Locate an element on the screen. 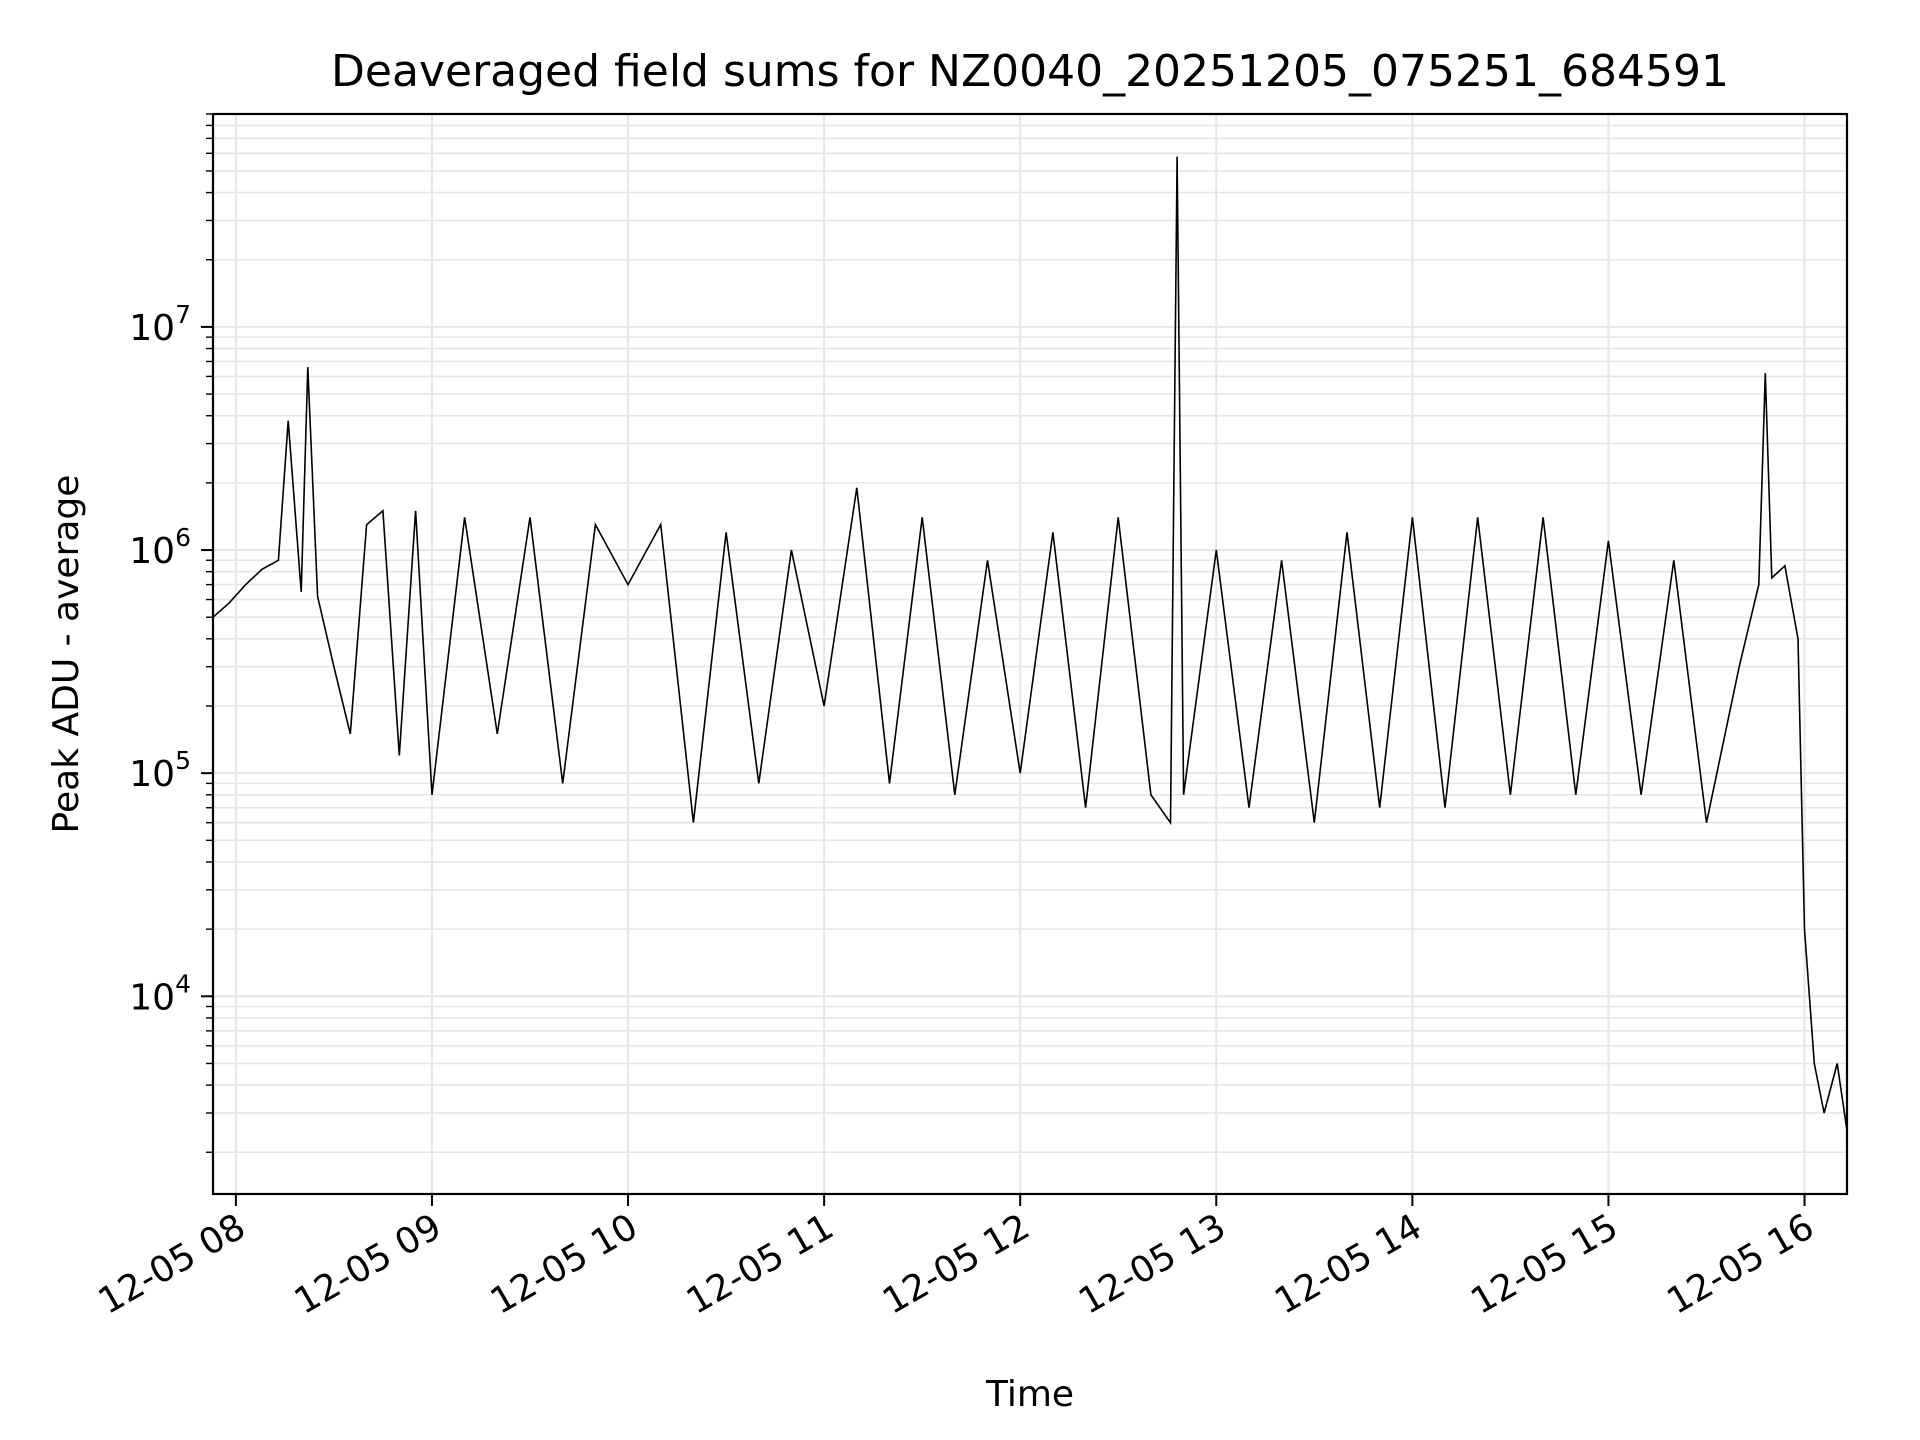  y-tick-label: 10⁴ is located at coordinates (160, 993).